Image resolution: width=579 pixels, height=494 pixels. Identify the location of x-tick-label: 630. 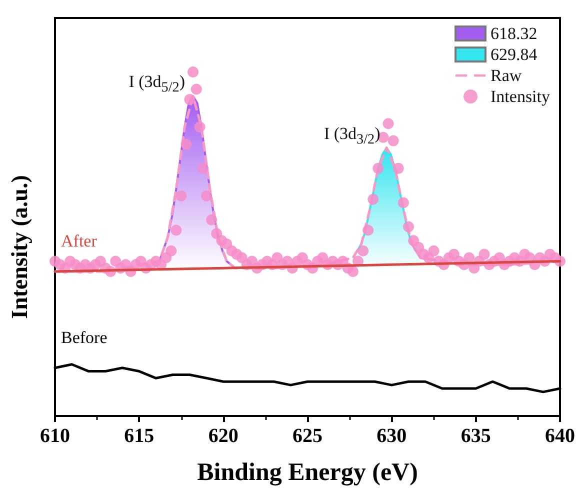
(391, 436).